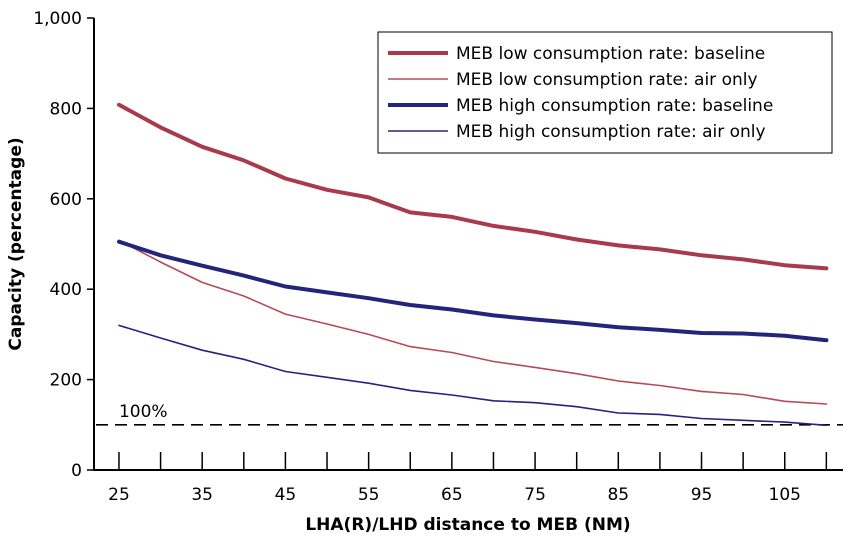  Describe the element at coordinates (76, 471) in the screenshot. I see `y-tick-label: 0` at that location.